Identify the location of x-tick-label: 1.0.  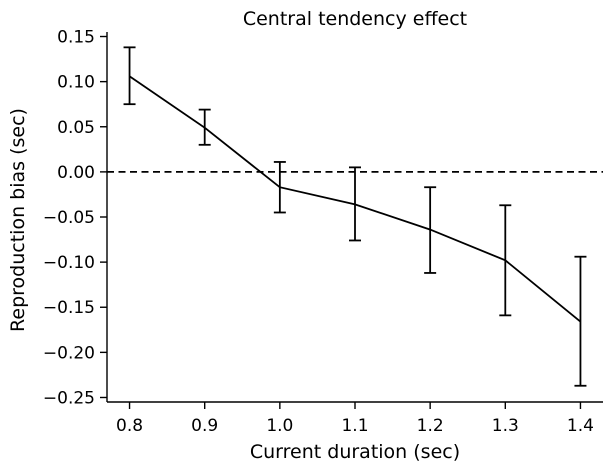
(279, 426).